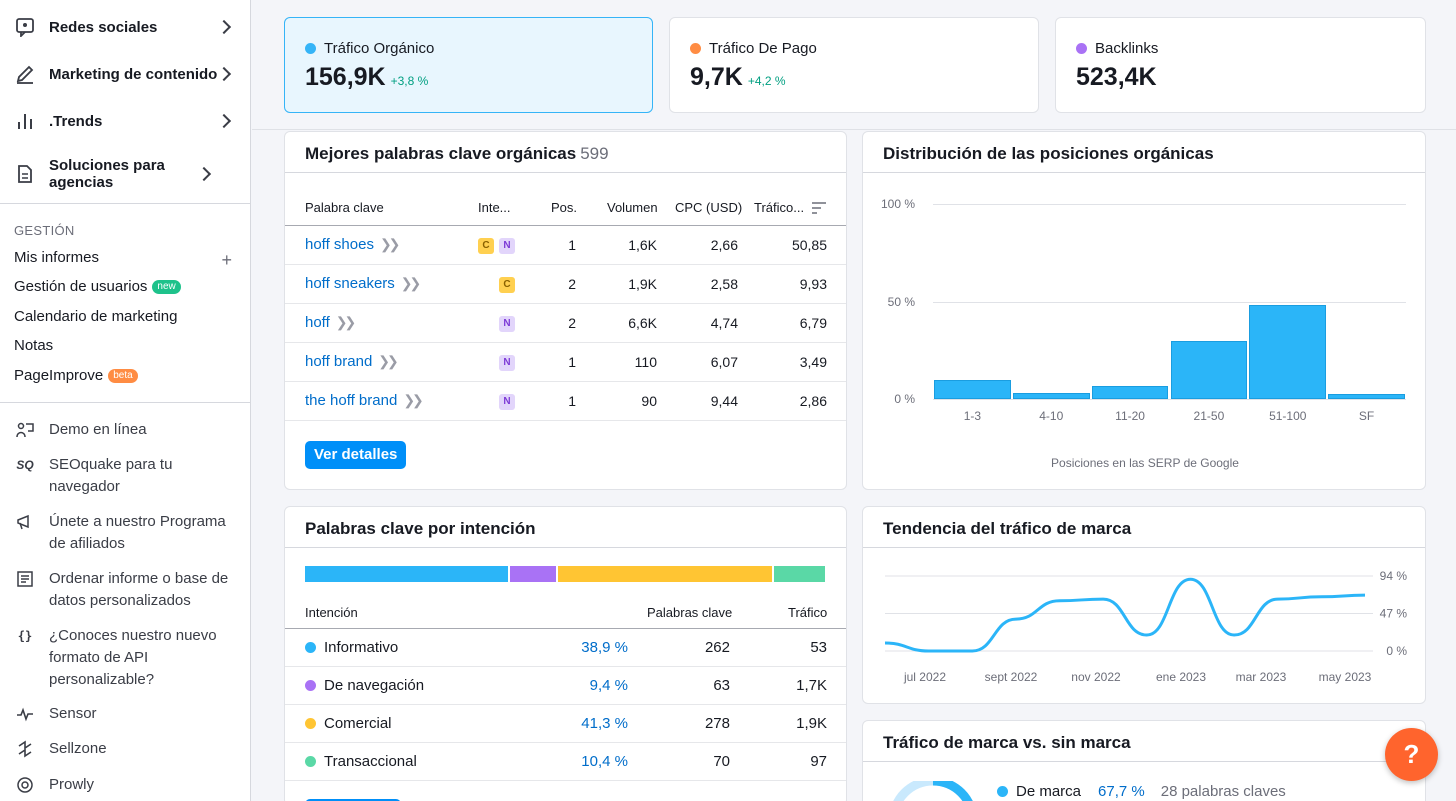 The image size is (1456, 801). Describe the element at coordinates (1002, 791) in the screenshot. I see `brand-dot` at that location.